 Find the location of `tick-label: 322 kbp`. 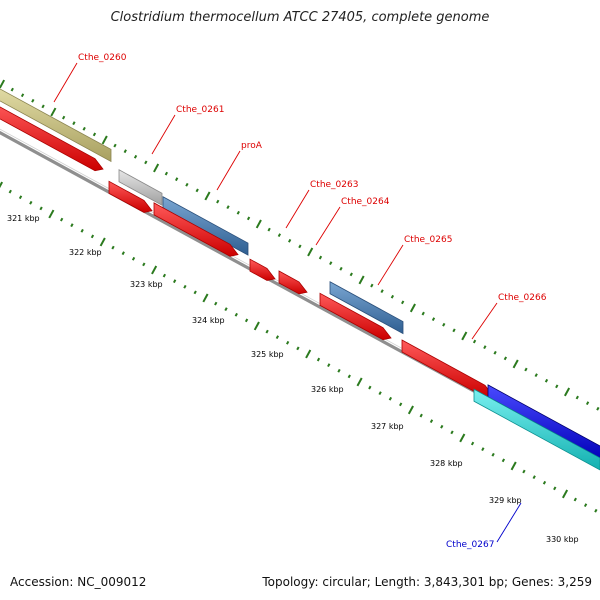

tick-label: 322 kbp is located at coordinates (85, 252).